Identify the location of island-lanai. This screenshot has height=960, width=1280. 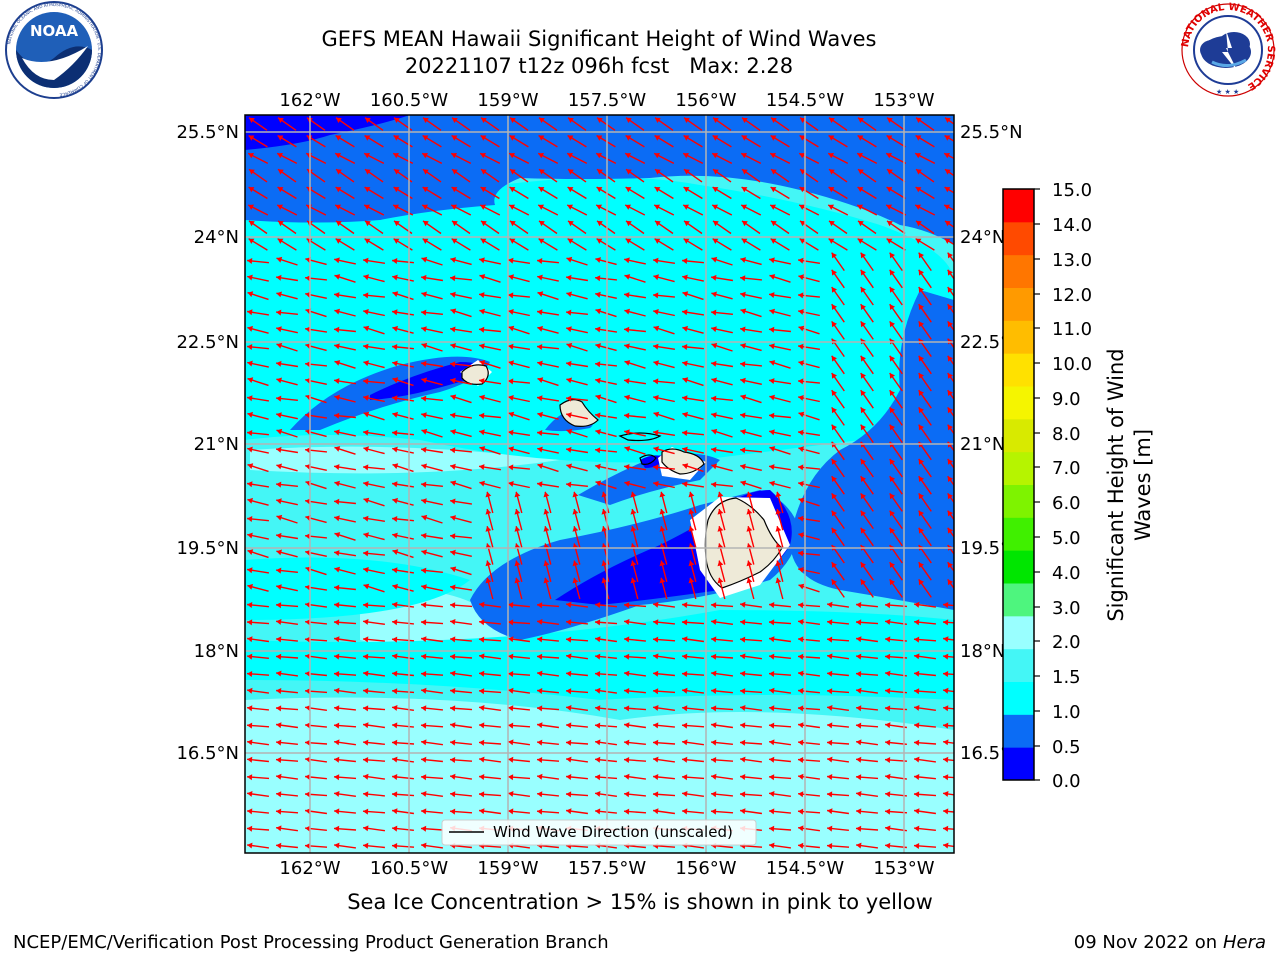
(648, 459).